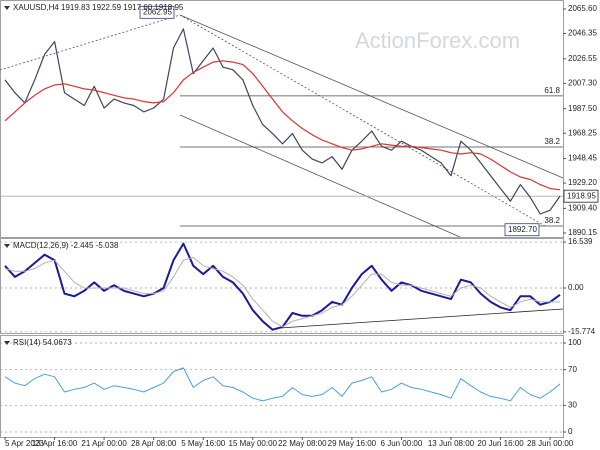 This screenshot has width=600, height=450. Describe the element at coordinates (572, 404) in the screenshot. I see `y-tick-label: 30` at that location.